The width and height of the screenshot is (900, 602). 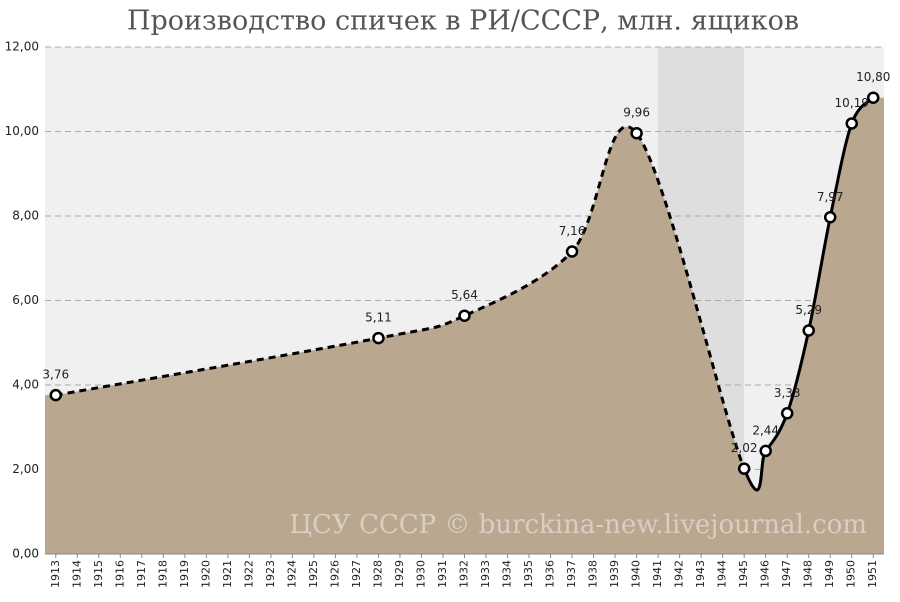 I want to click on data-label: 7,97, so click(x=830, y=197).